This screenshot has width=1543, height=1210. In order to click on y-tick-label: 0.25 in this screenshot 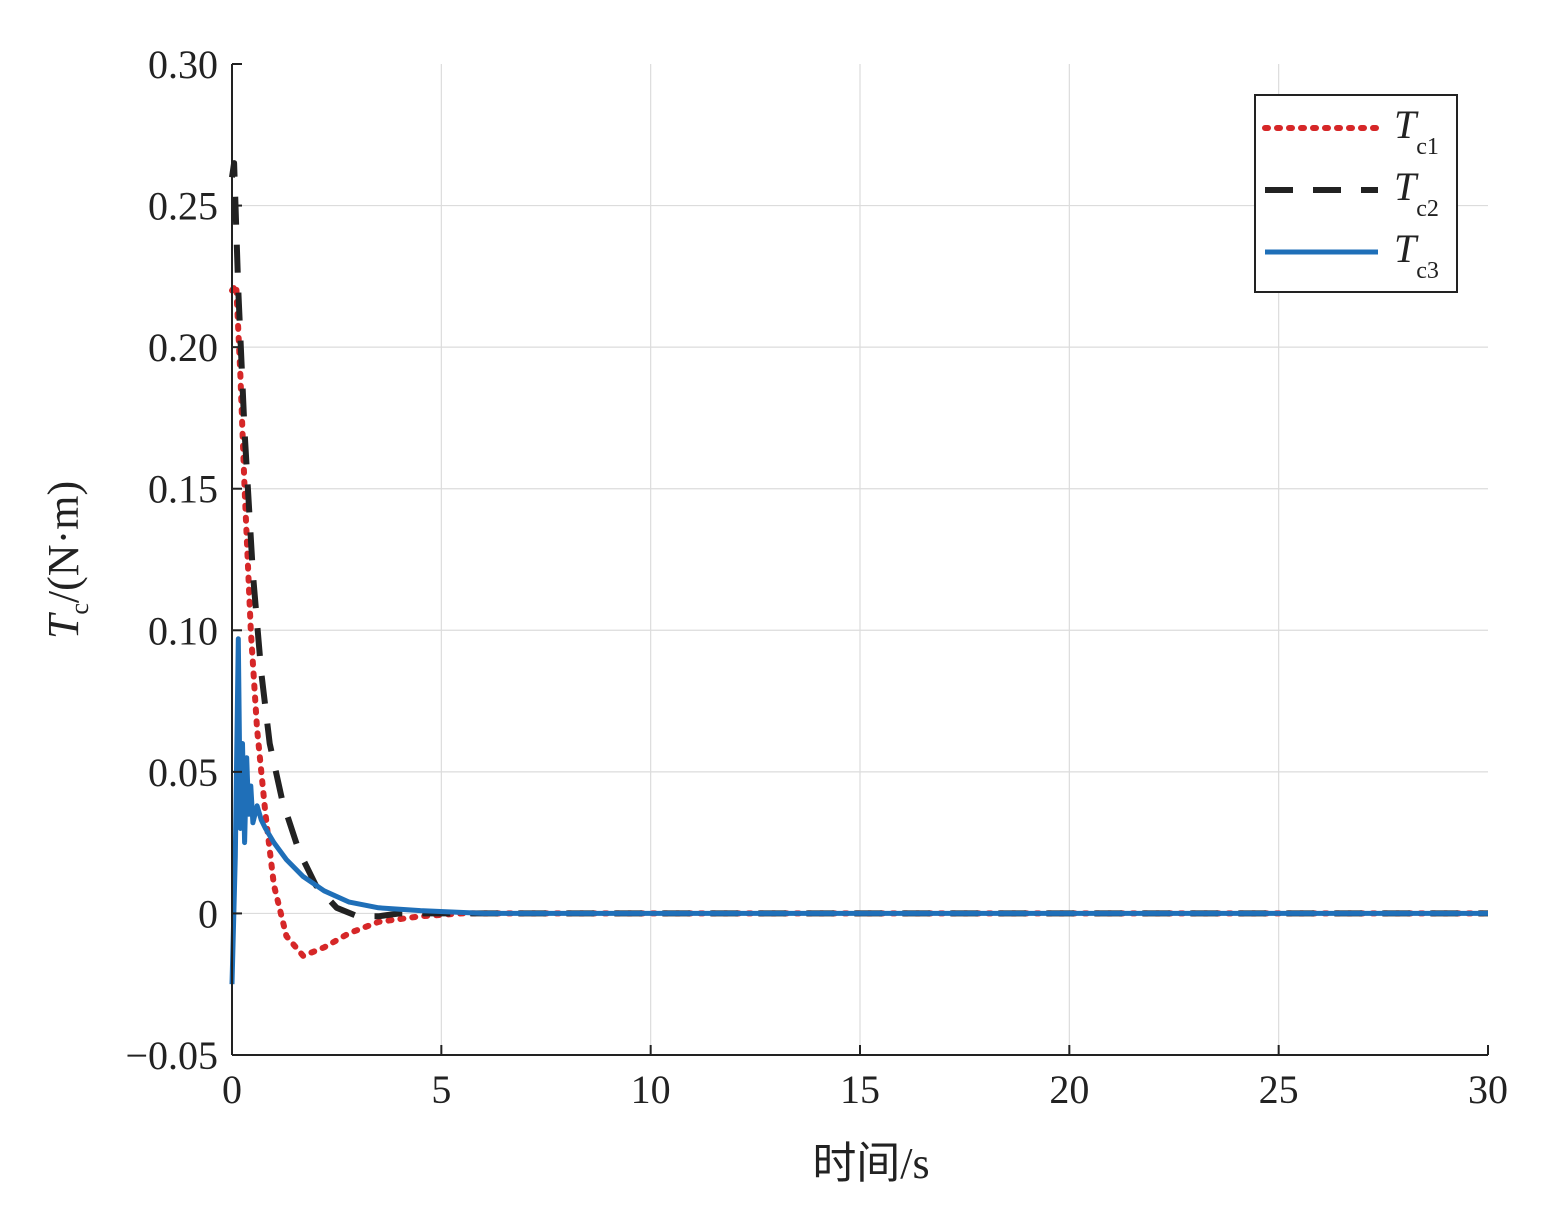, I will do `click(183, 206)`.